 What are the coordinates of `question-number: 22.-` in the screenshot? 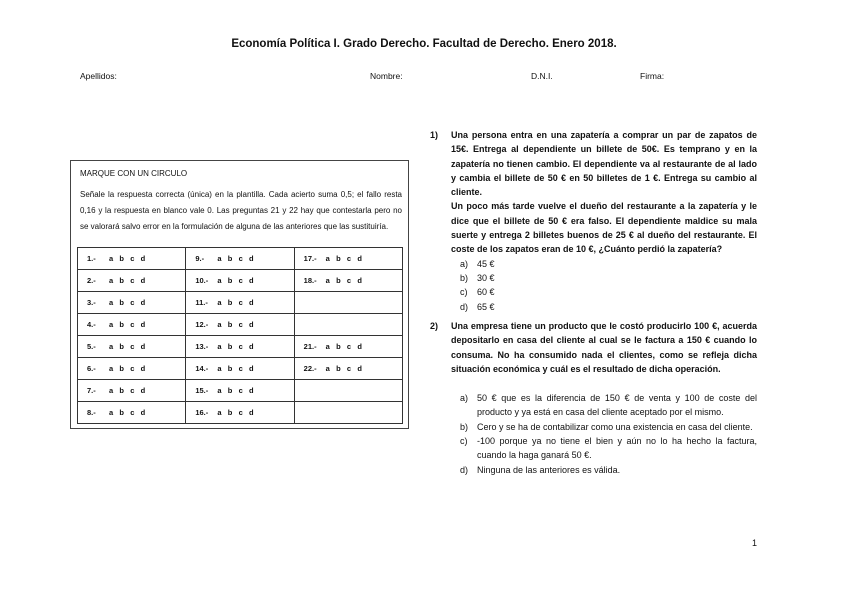 It's located at (310, 368).